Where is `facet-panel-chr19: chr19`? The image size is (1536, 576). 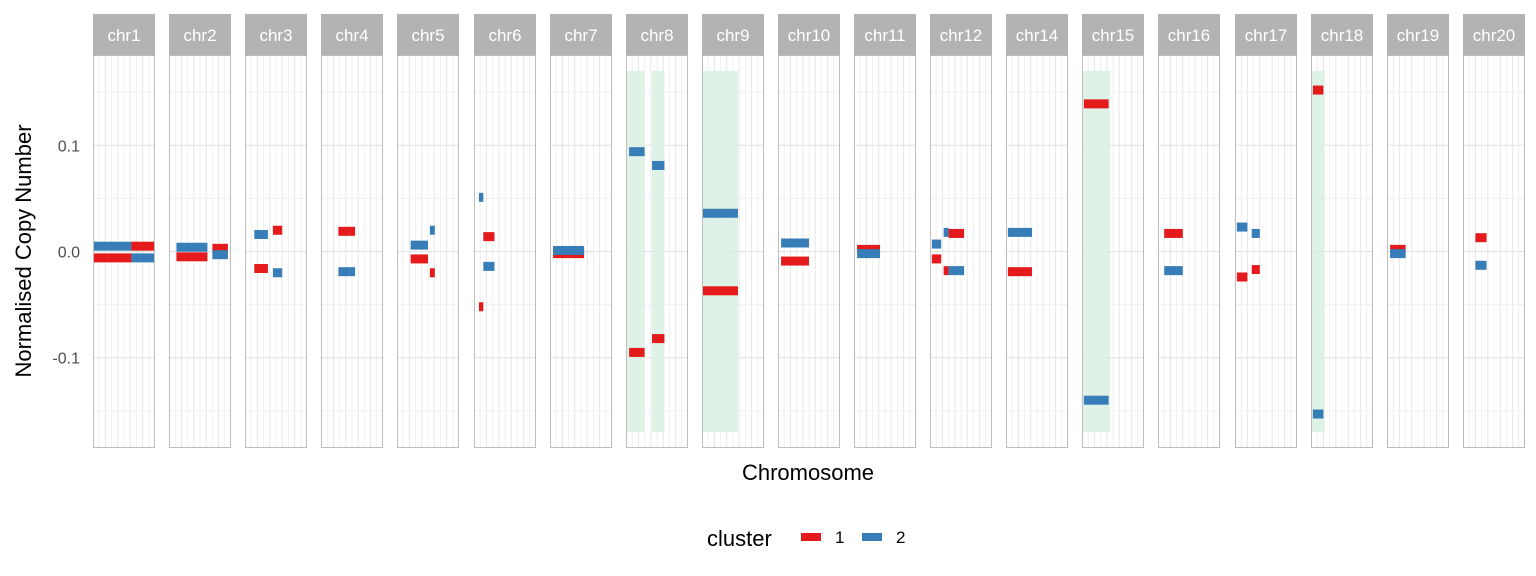 facet-panel-chr19: chr19 is located at coordinates (1418, 231).